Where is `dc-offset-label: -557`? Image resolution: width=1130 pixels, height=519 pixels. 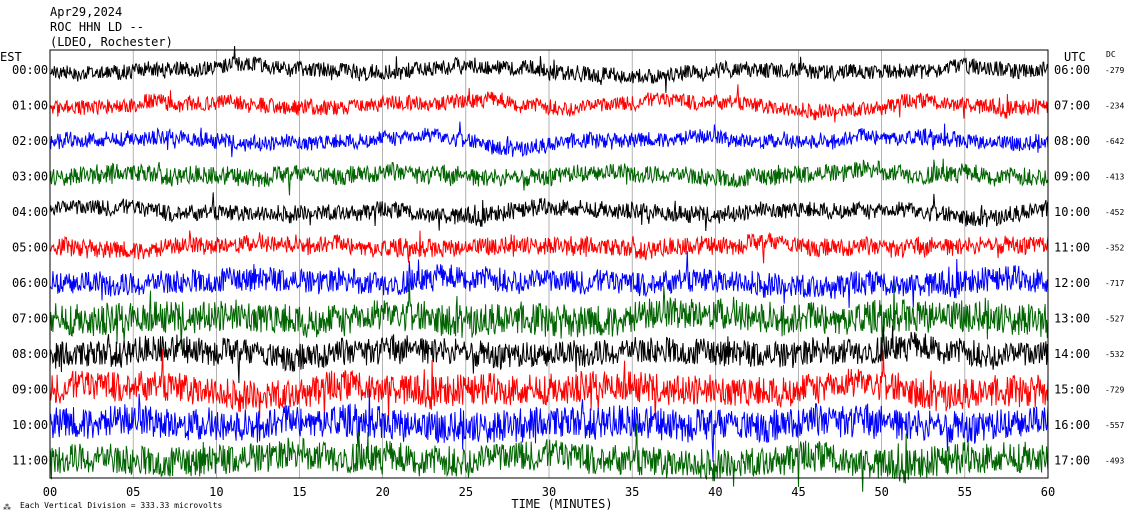
dc-offset-label: -557 is located at coordinates (1114, 425).